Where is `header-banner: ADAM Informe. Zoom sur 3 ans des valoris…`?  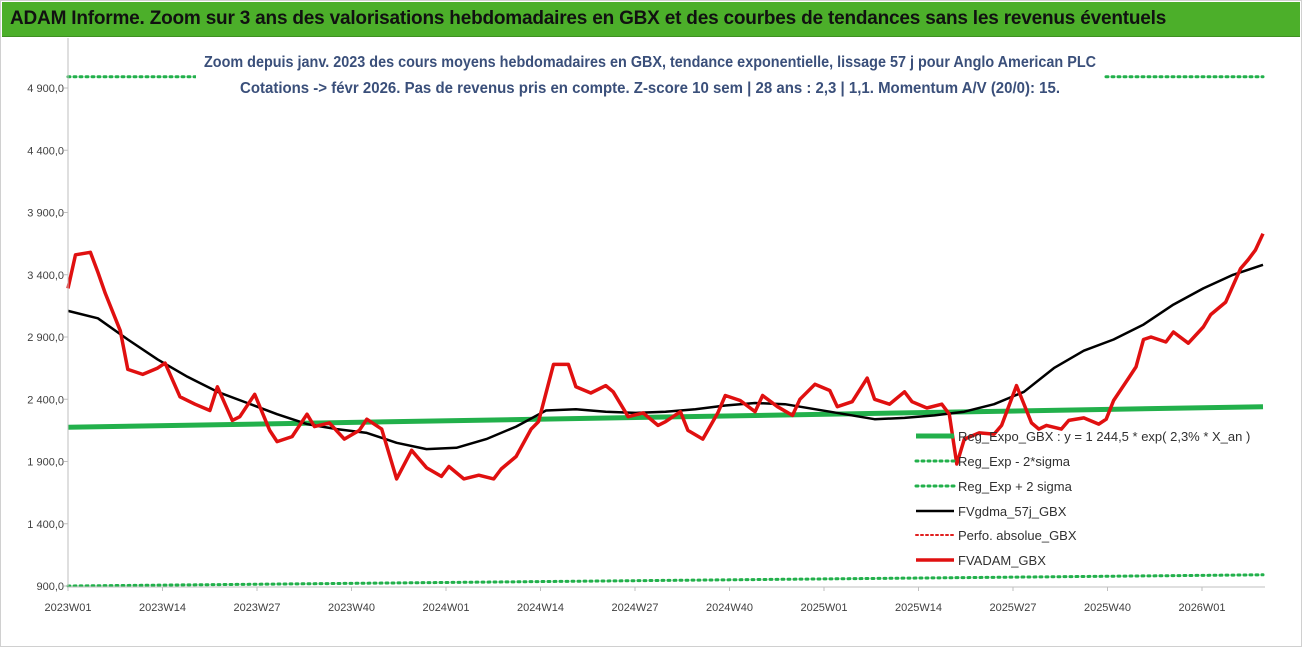
header-banner: ADAM Informe. Zoom sur 3 ans des valoris… is located at coordinates (651, 19).